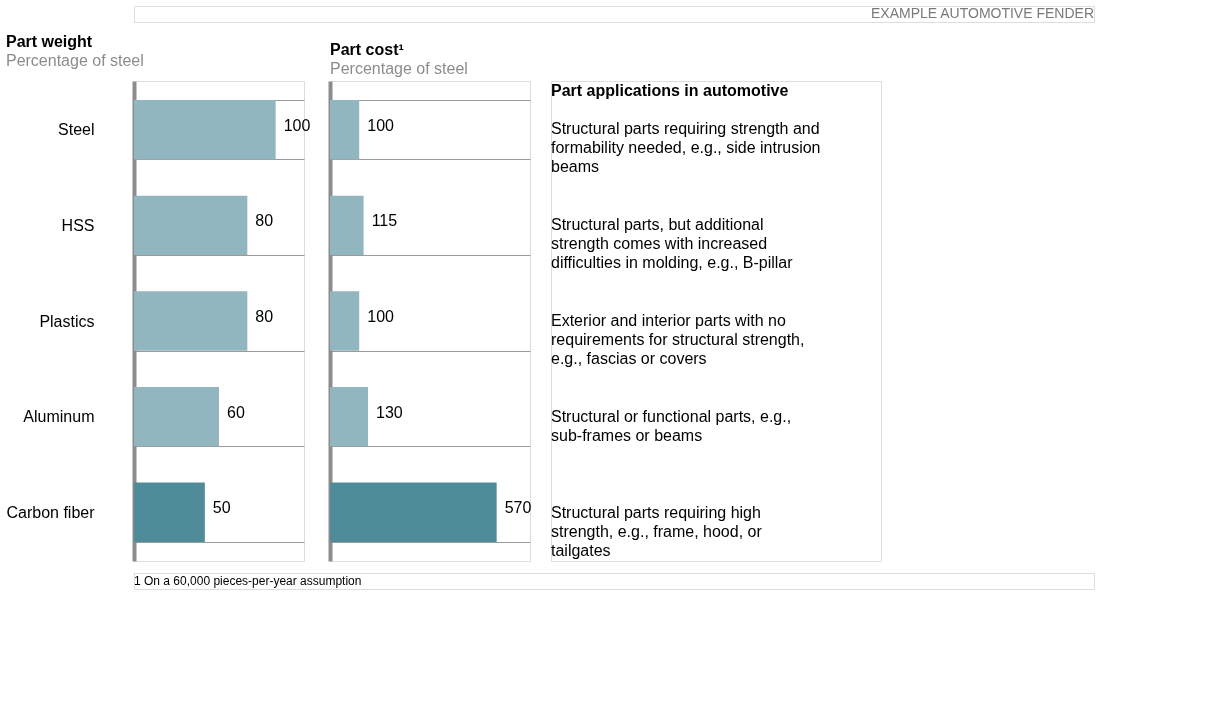 The height and width of the screenshot is (713, 1217). What do you see at coordinates (49, 41) in the screenshot?
I see `chart-title: Part weight` at bounding box center [49, 41].